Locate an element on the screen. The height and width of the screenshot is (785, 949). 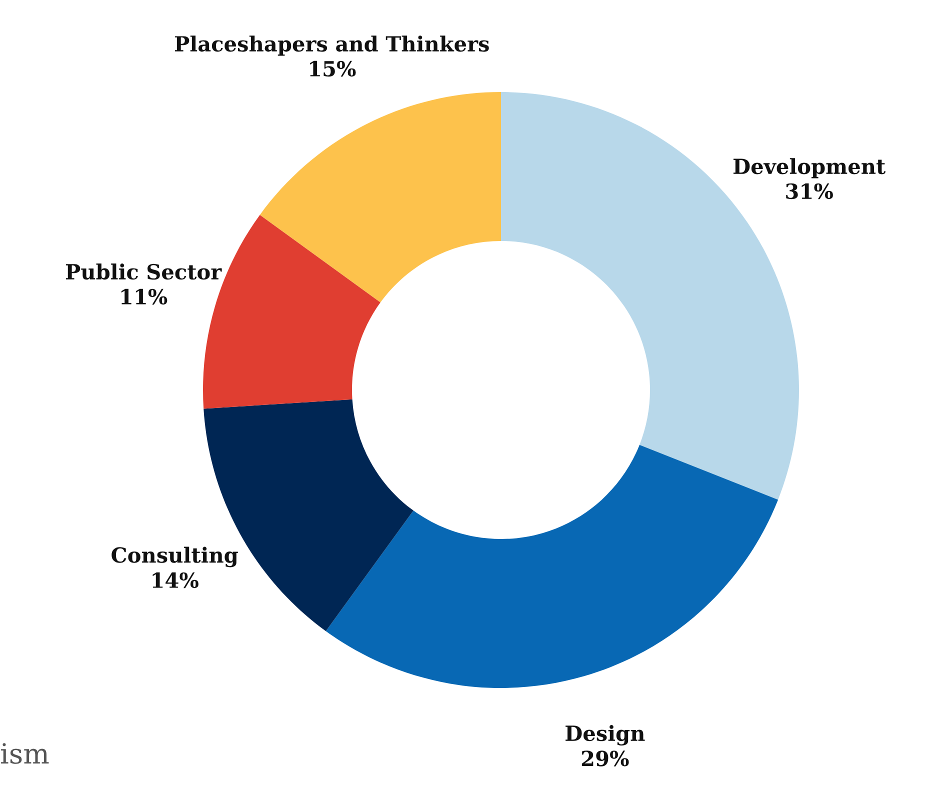
slice-label: Placeshapers and Thinkers is located at coordinates (331, 46).